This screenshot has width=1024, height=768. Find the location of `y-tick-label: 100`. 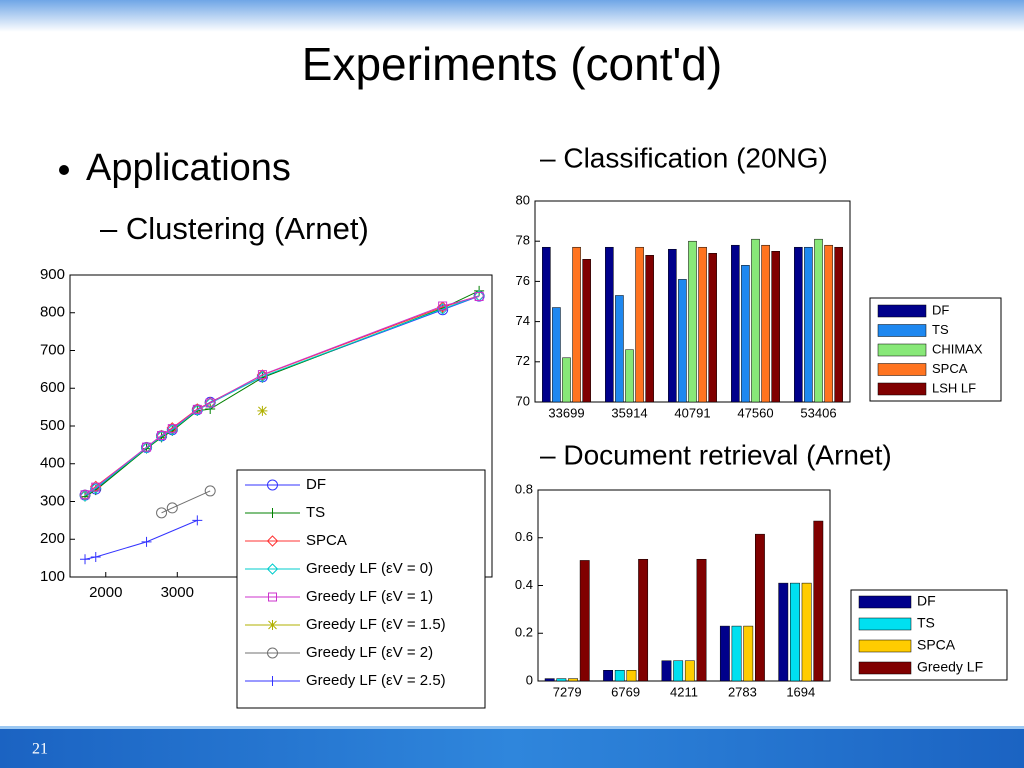

y-tick-label: 100 is located at coordinates (52, 576).